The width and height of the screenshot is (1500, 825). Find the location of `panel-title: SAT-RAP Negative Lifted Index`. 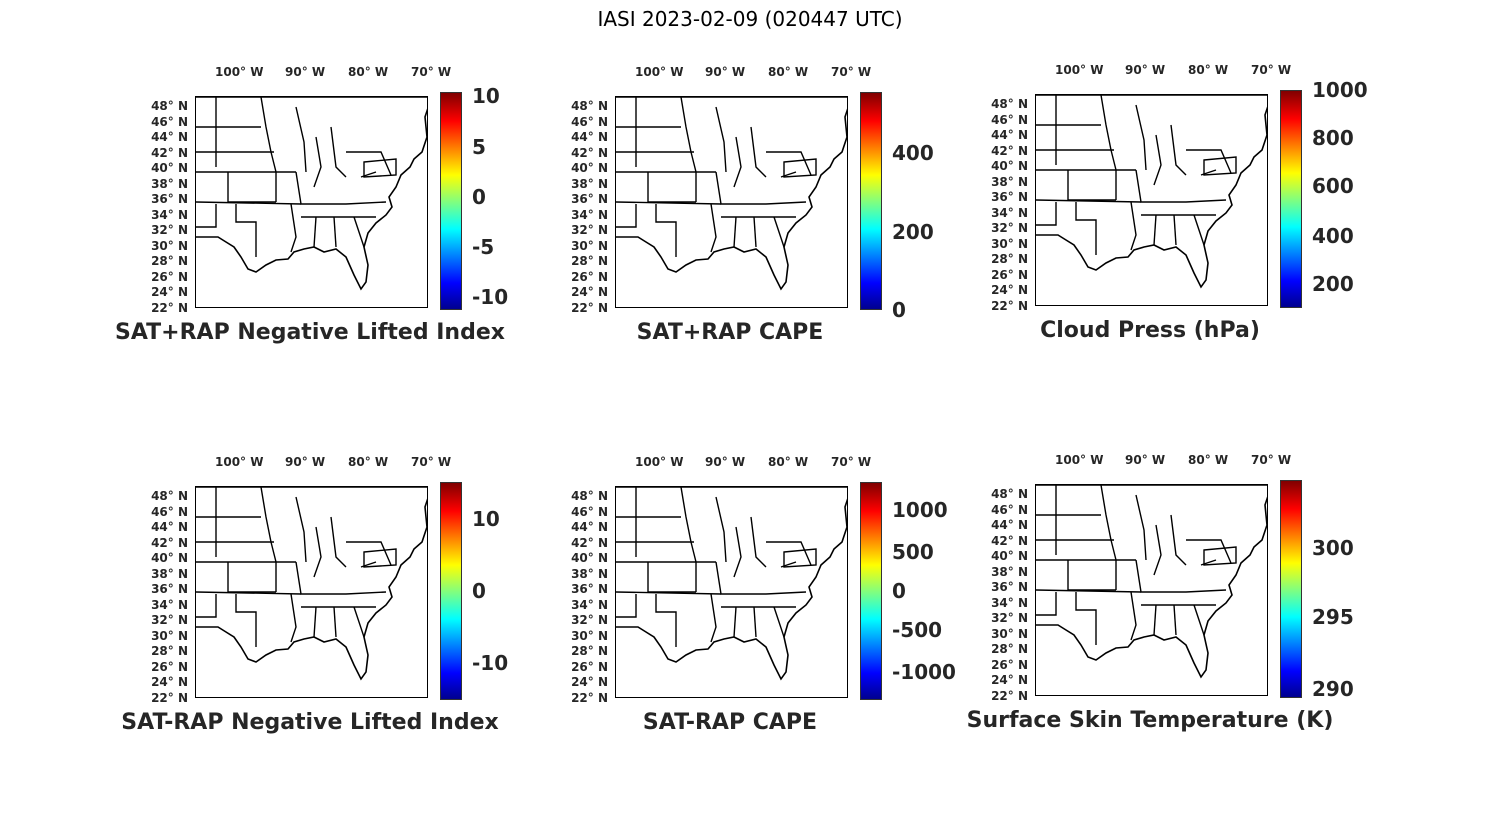

panel-title: SAT-RAP Negative Lifted Index is located at coordinates (310, 722).